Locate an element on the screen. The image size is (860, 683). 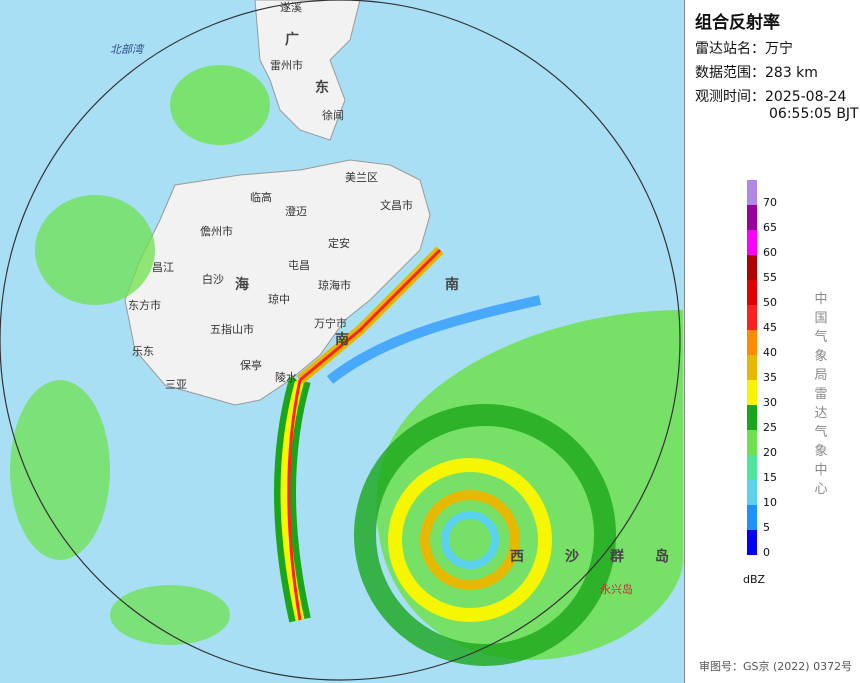
hainan-island is located at coordinates (277, 282).